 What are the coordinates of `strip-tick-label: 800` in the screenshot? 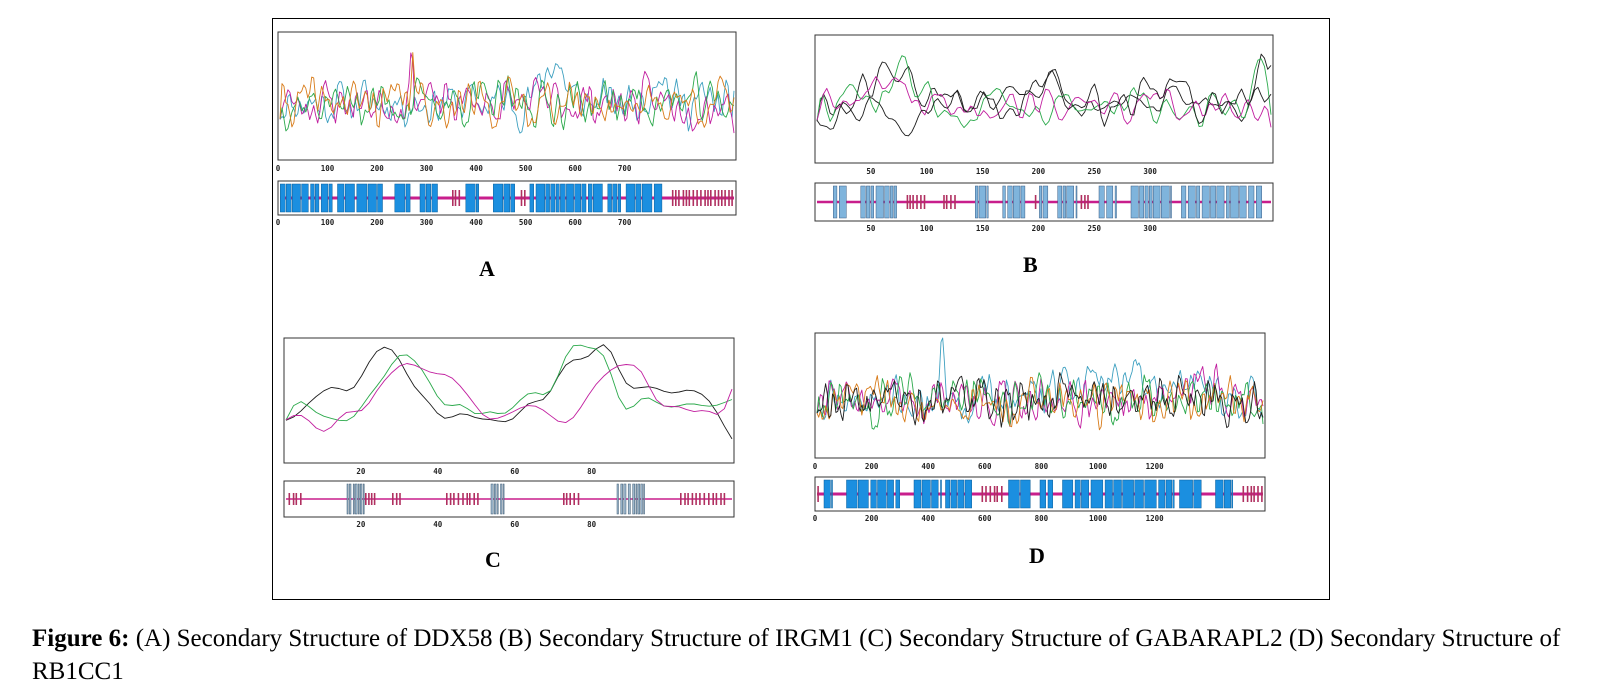 It's located at (1042, 518).